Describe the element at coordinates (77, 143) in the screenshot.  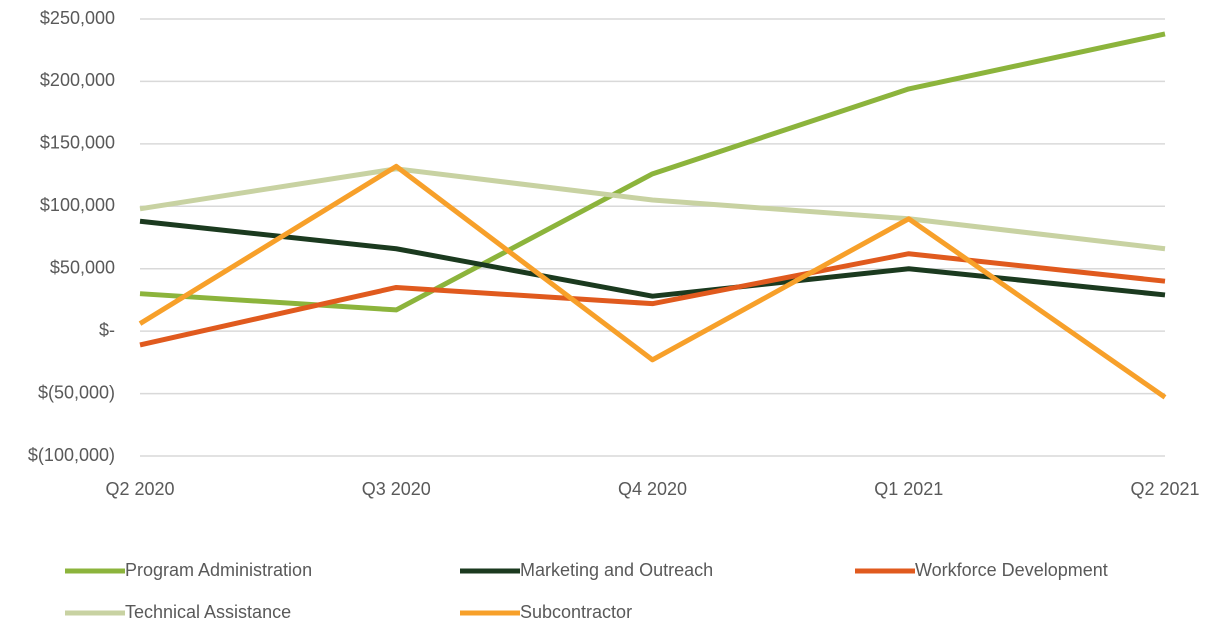
I see `y-tick-label: $150,000` at that location.